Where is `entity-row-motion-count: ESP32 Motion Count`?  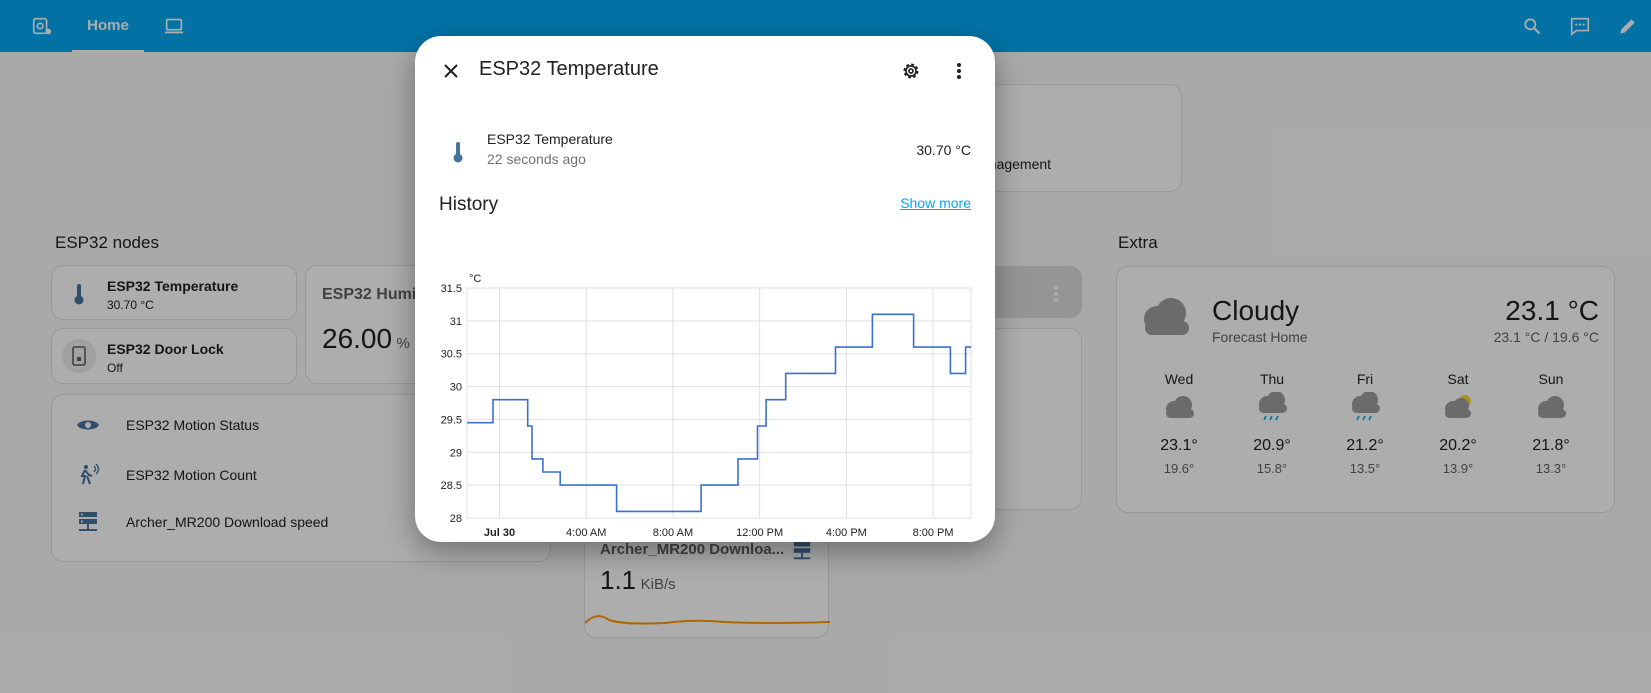 entity-row-motion-count: ESP32 Motion Count is located at coordinates (165, 475).